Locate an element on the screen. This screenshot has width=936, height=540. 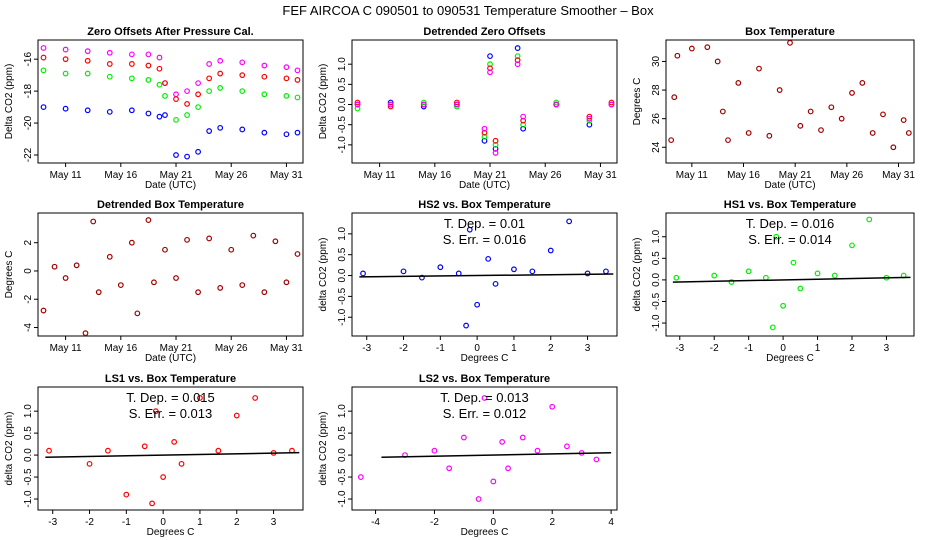
panel-title: Detrended Zero Offsets is located at coordinates (484, 32).